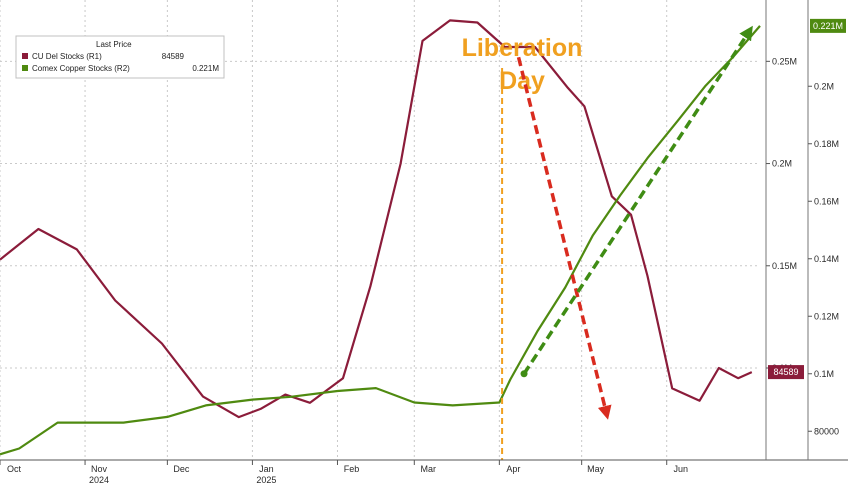 This screenshot has height=486, width=848. I want to click on last-value-label-1: 0.221M, so click(828, 26).